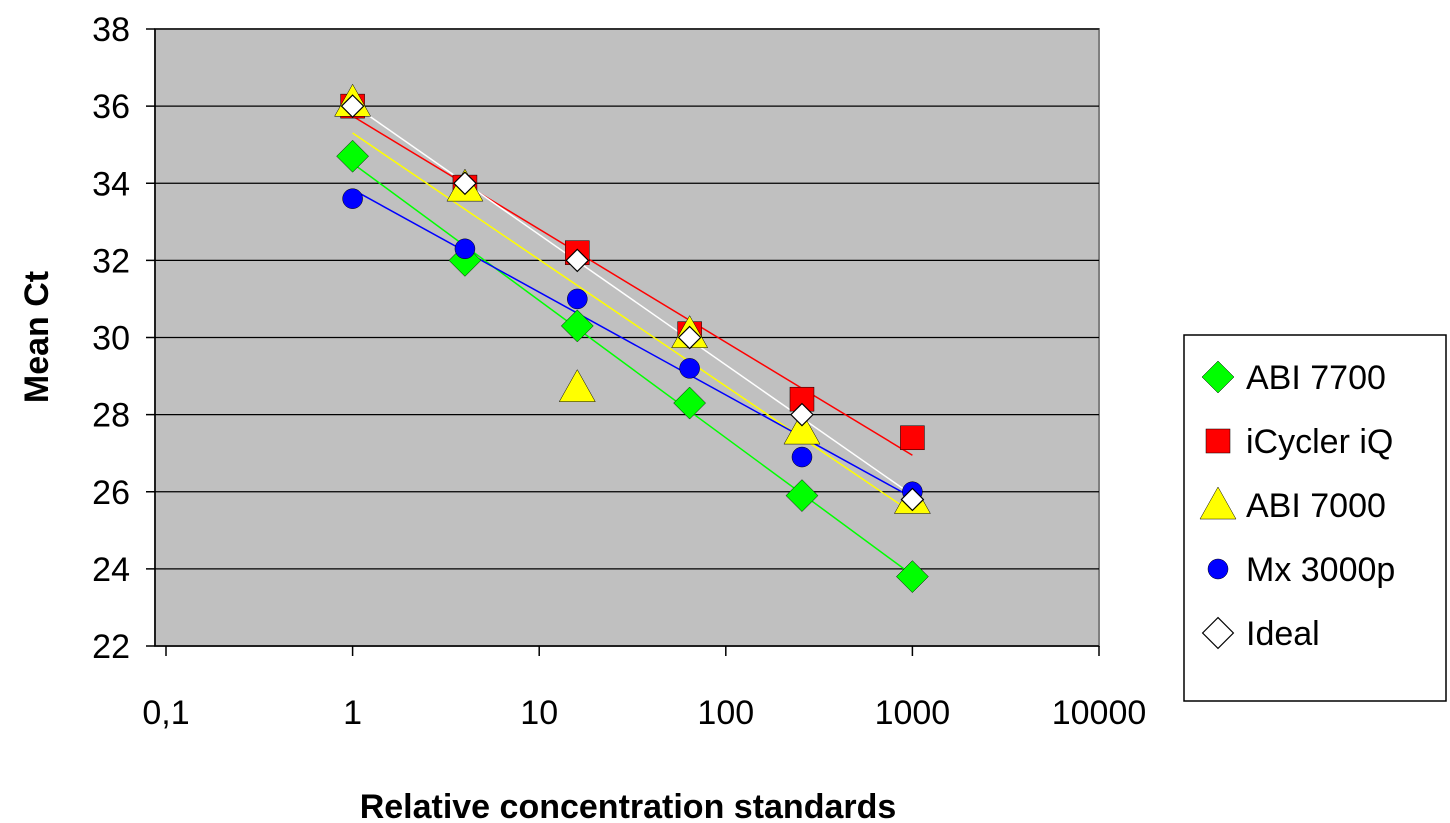 Image resolution: width=1450 pixels, height=823 pixels. I want to click on y-tick-label: 36, so click(111, 107).